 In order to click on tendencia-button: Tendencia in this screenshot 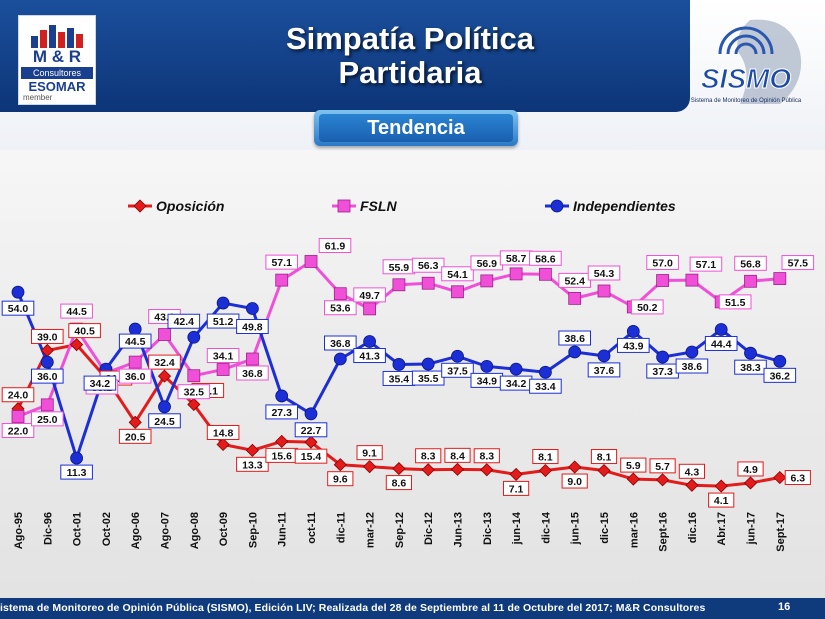, I will do `click(416, 128)`.